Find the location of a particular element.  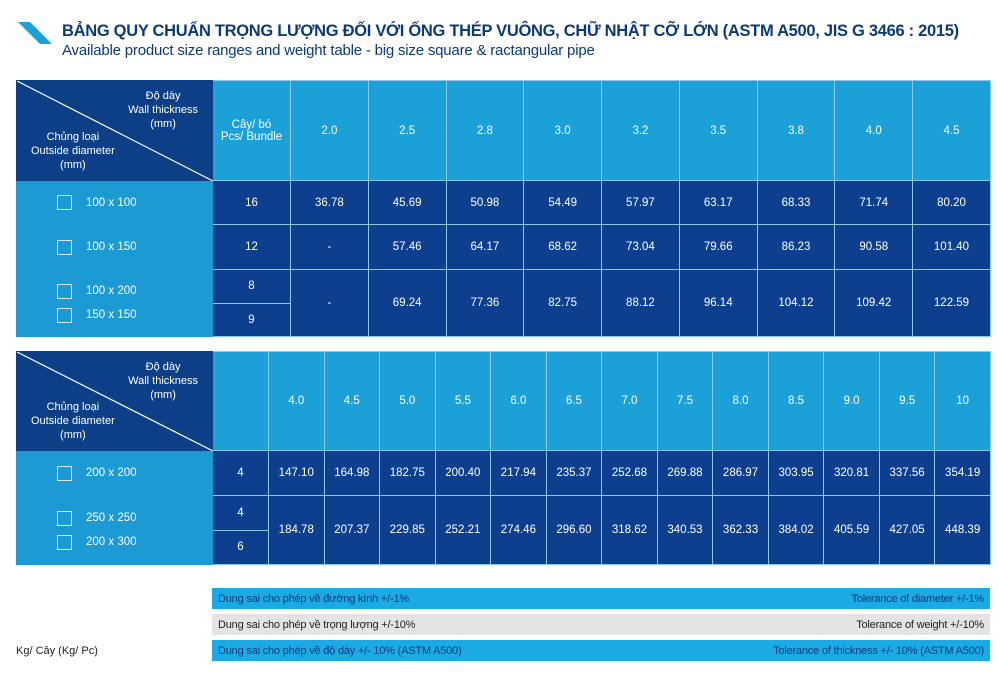

weight-cell: 73.04 is located at coordinates (640, 247).